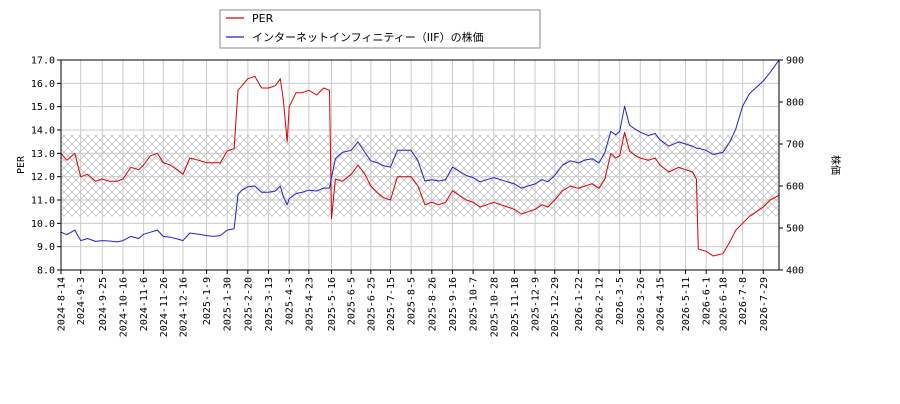 The width and height of the screenshot is (900, 404). Describe the element at coordinates (723, 304) in the screenshot. I see `x-tick-label: 2026-6-18` at that location.